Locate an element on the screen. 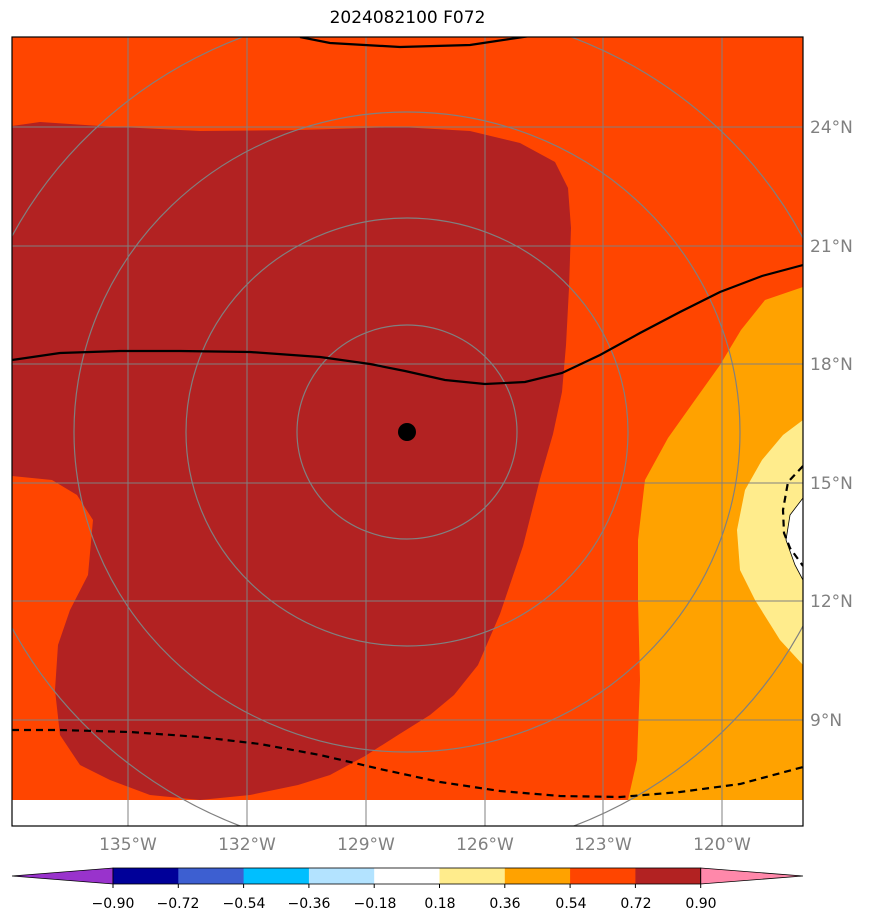  colorbar-tick-label: −0.54 is located at coordinates (244, 904).